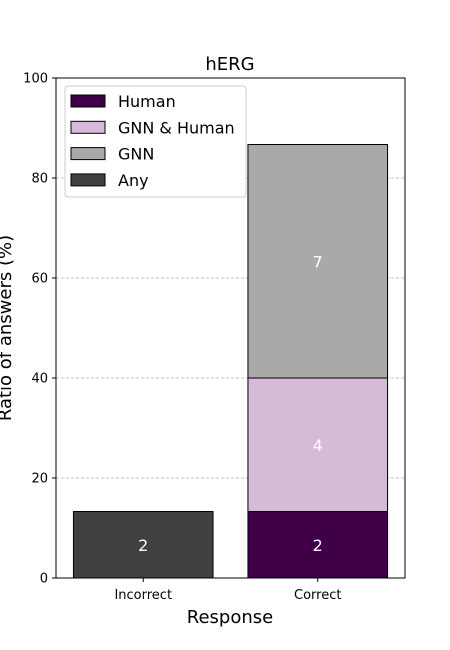 The width and height of the screenshot is (450, 650). Describe the element at coordinates (39, 379) in the screenshot. I see `y-tick-label: 40` at that location.